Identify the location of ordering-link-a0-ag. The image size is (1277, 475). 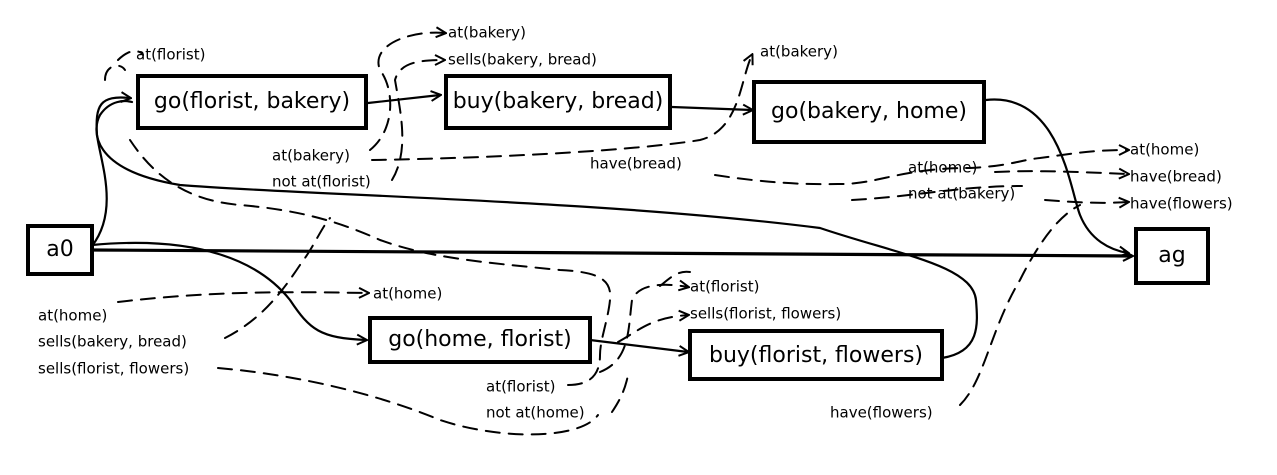
(611, 252).